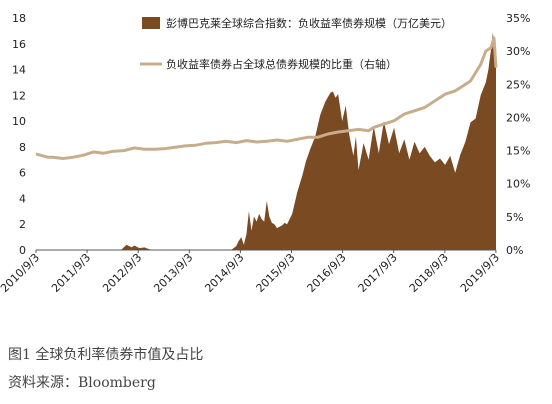 This screenshot has width=552, height=404. Describe the element at coordinates (518, 18) in the screenshot. I see `y-right-tick-label: 35%` at that location.